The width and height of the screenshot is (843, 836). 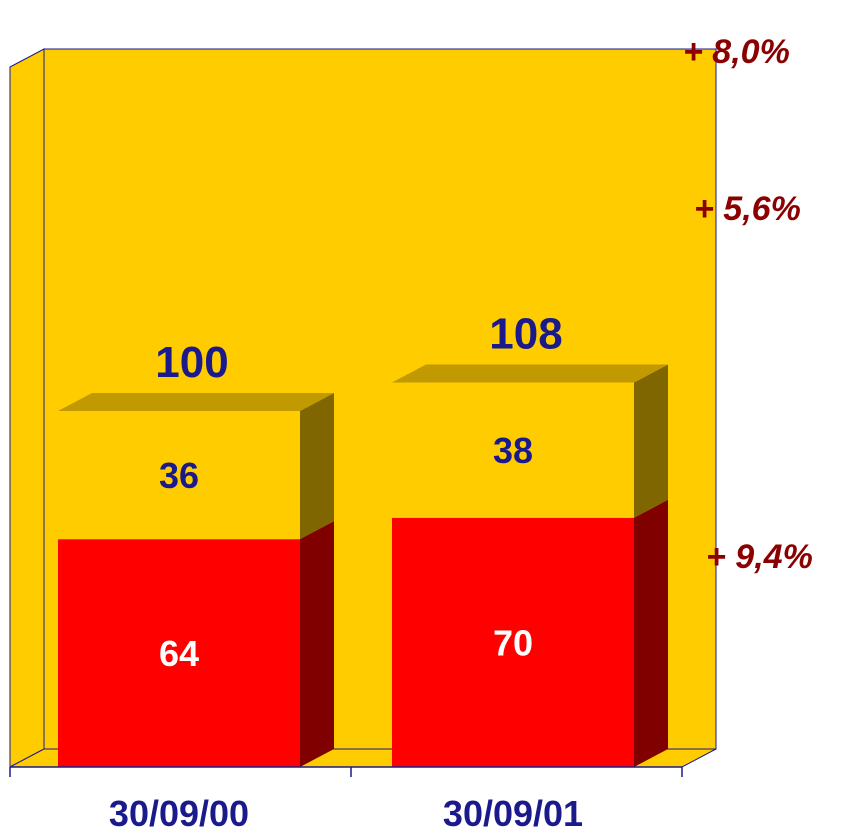 What do you see at coordinates (747, 209) in the screenshot?
I see `growth-label-1: + 5,6%` at bounding box center [747, 209].